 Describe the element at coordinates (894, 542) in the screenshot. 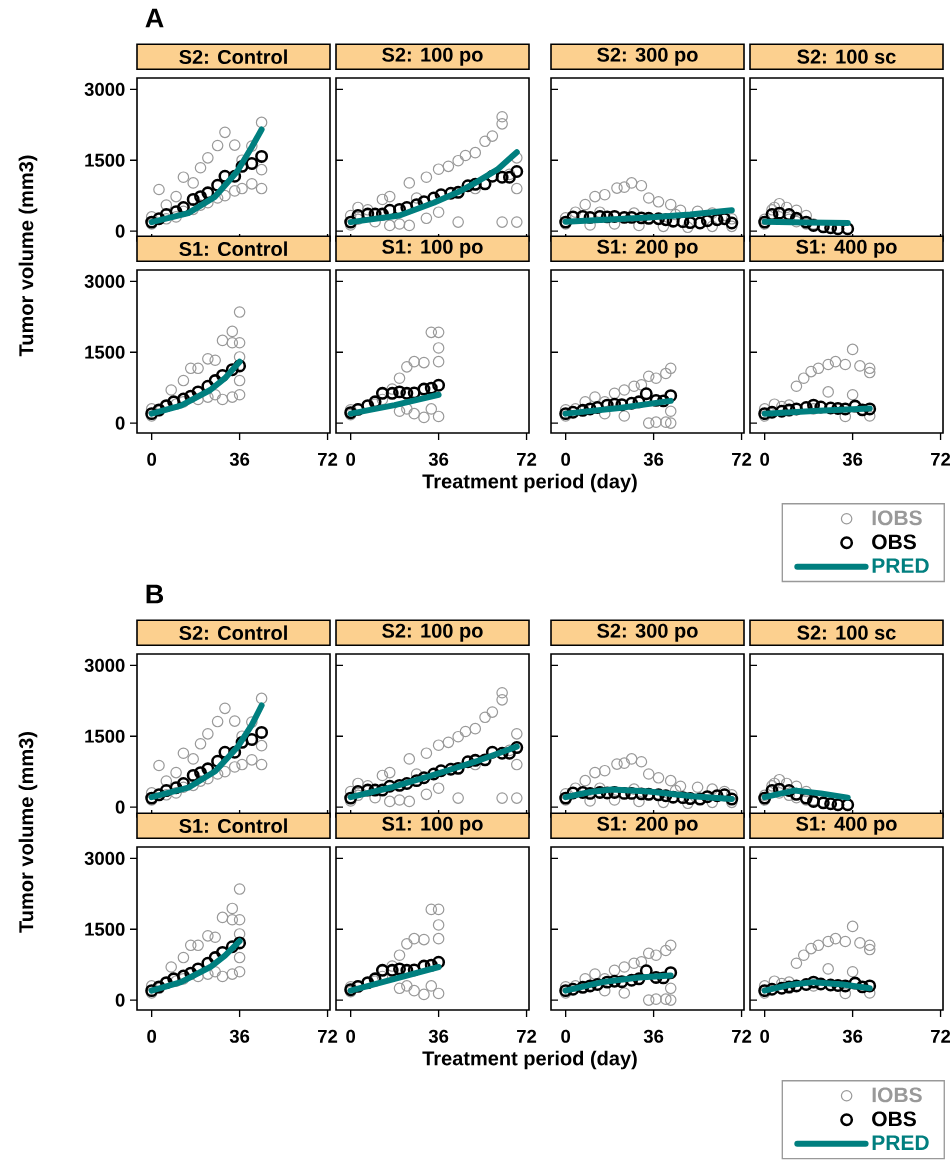

I see `legend-label: OBS` at that location.